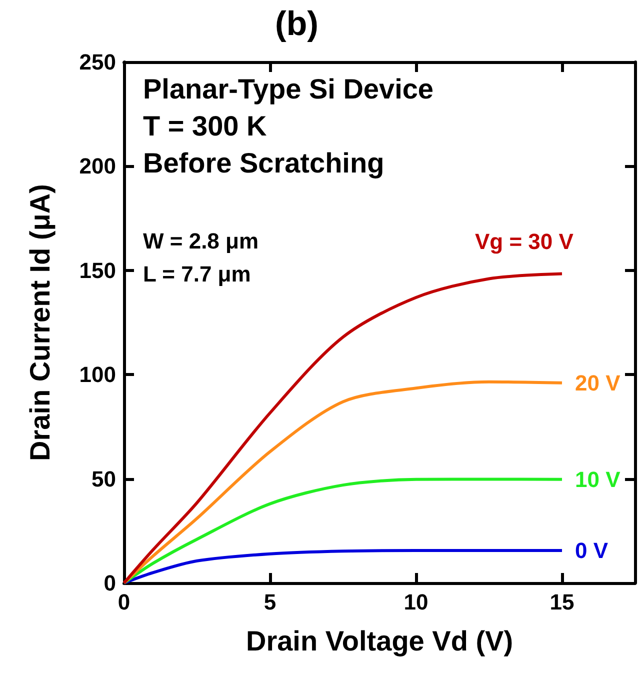 This screenshot has width=642, height=678. What do you see at coordinates (104, 479) in the screenshot?
I see `y-tick-label: 50` at bounding box center [104, 479].